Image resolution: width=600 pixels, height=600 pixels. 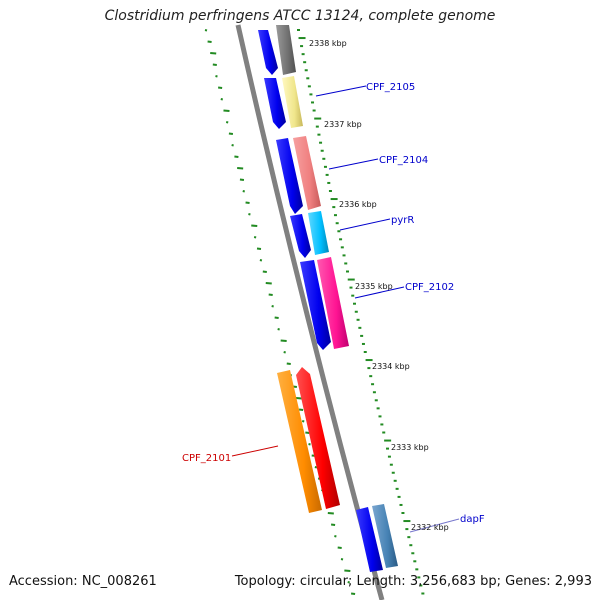 I want to click on gene-label-cpf-2101: CPF_2101, so click(x=206, y=458).